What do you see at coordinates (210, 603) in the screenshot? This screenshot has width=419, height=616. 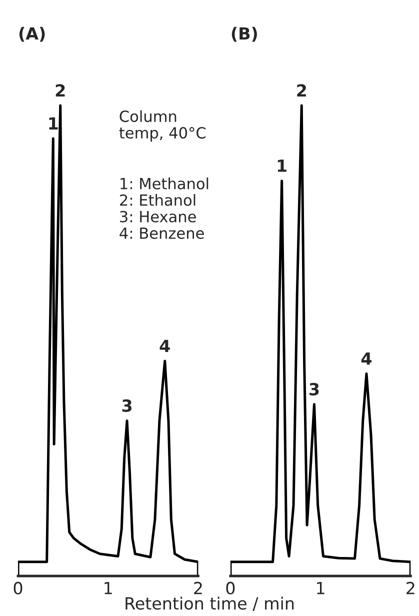 I see `x-axis-title: Retention time / min` at bounding box center [210, 603].